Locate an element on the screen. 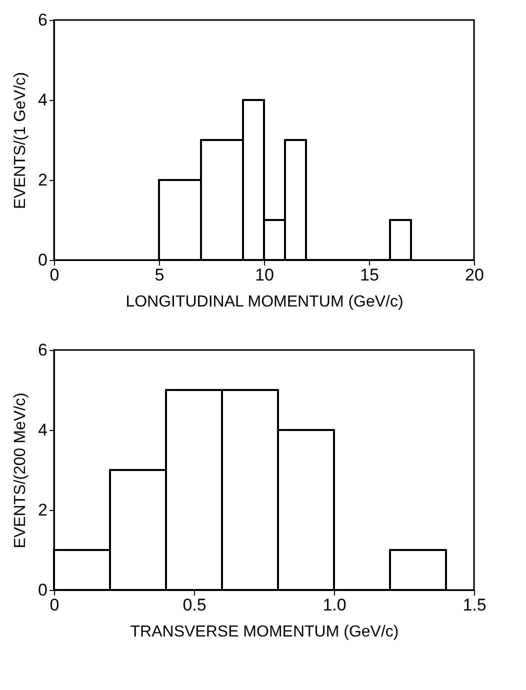 Image resolution: width=526 pixels, height=690 pixels. y-axis-title: EVENTS/(200 MeV/c) is located at coordinates (21, 470).